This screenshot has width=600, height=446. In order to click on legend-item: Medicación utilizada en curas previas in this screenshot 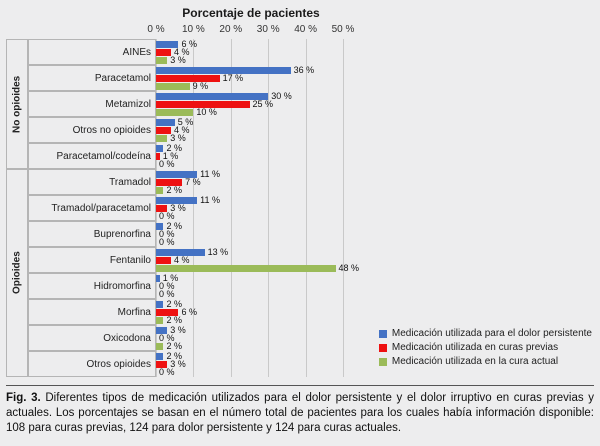, I will do `click(485, 347)`.